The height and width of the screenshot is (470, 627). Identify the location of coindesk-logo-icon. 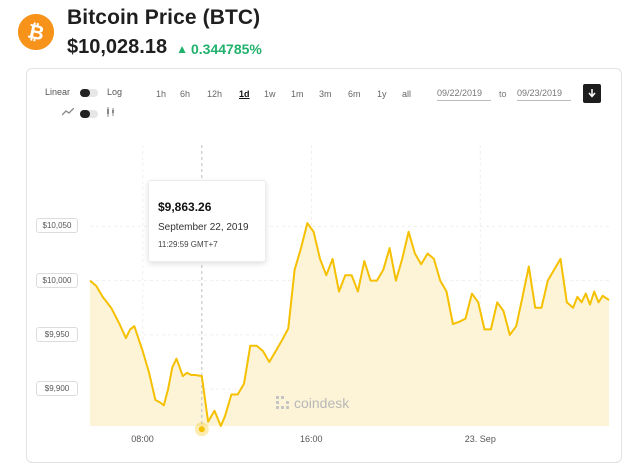
(282, 402).